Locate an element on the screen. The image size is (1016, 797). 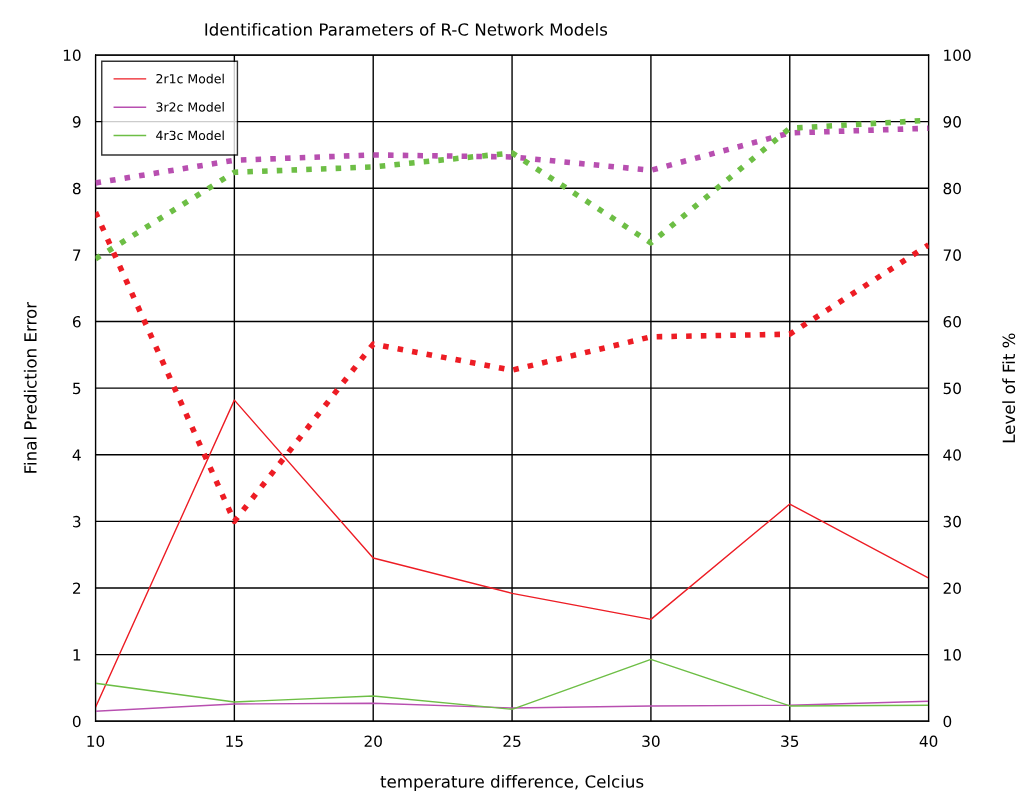
chart-title: Identification Parameters of R-C Network Models is located at coordinates (406, 29).